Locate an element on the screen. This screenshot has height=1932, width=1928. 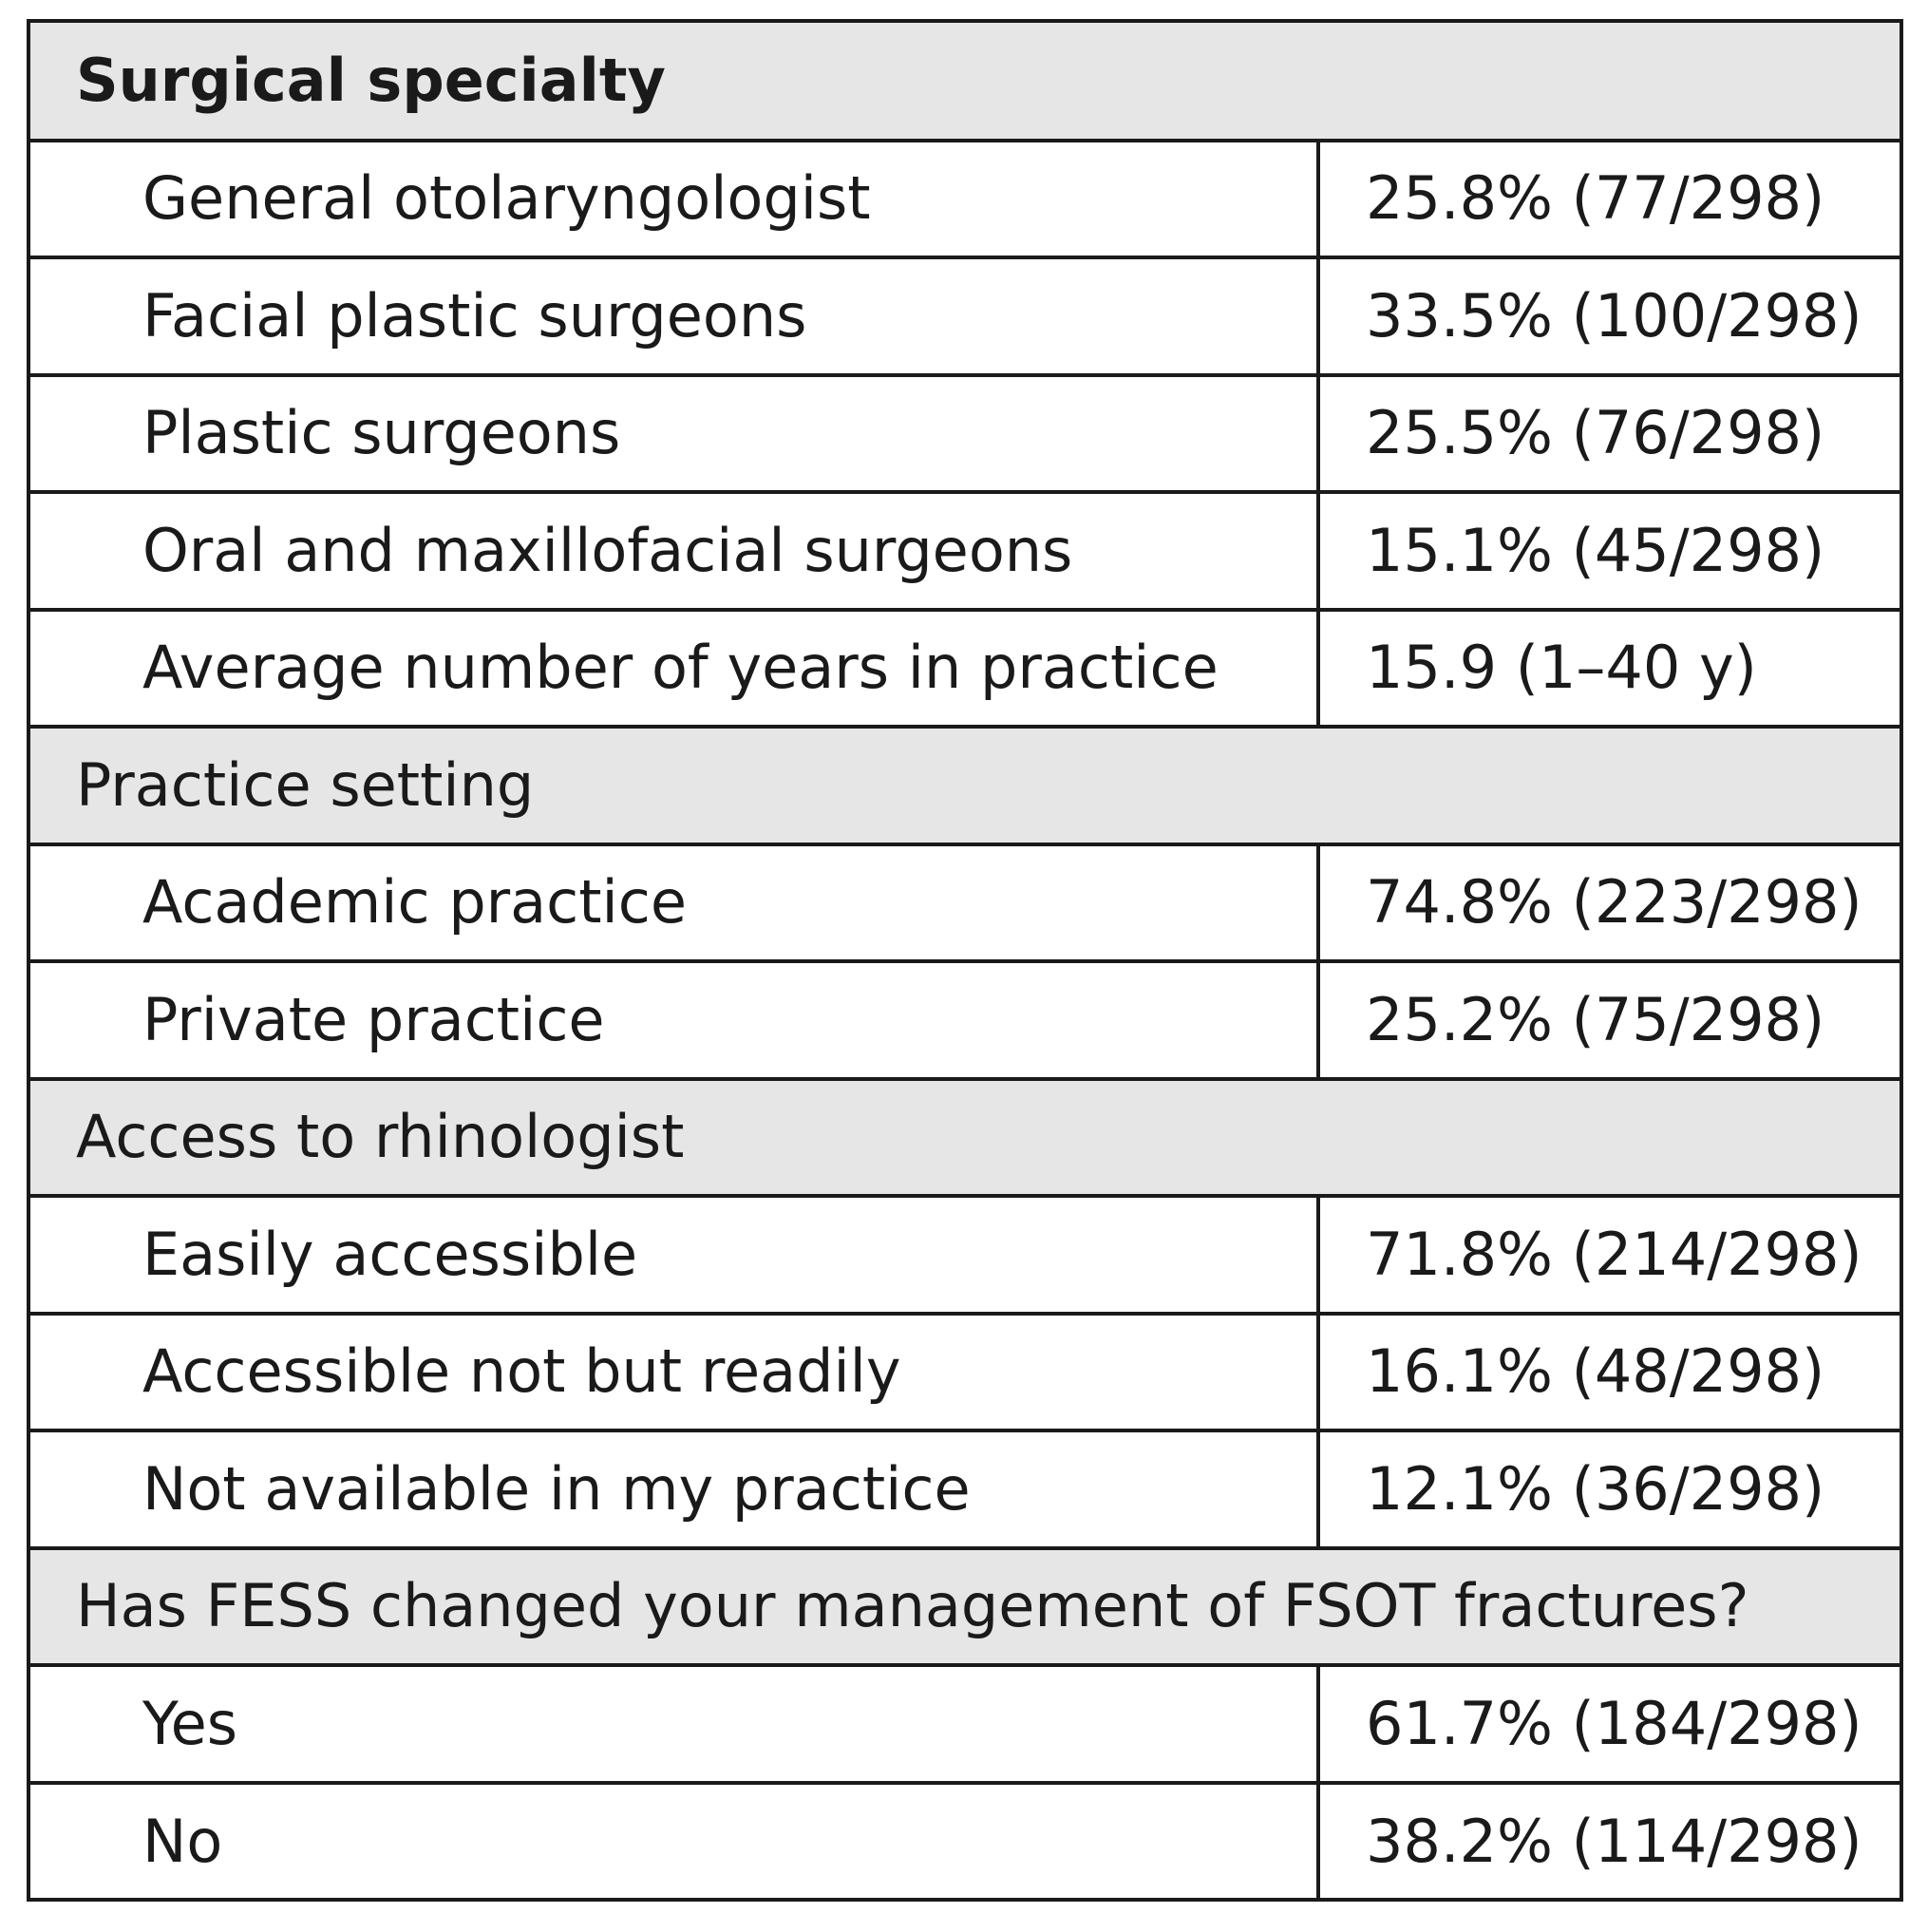
row-label: Plastic surgeons is located at coordinates (675, 433).